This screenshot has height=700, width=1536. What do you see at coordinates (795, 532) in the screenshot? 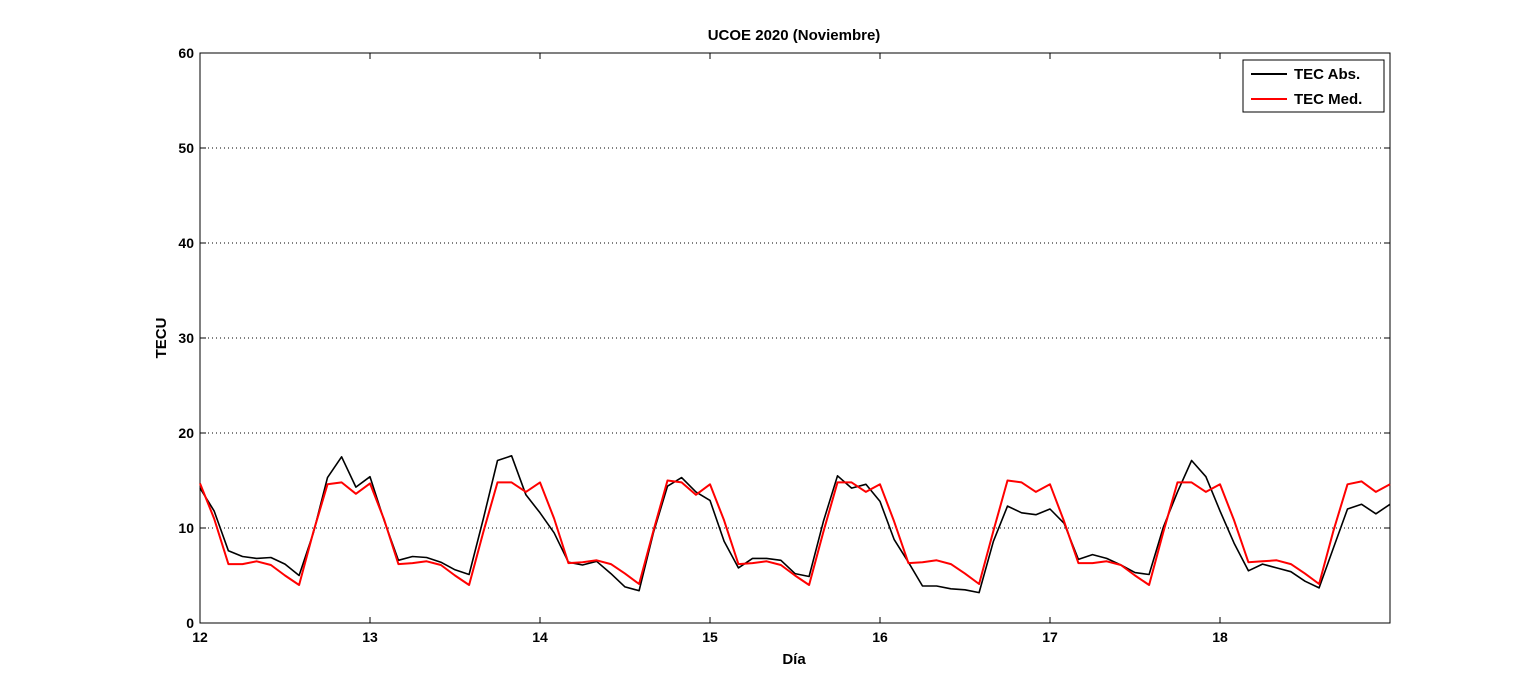
I see `series-line-tec-med` at bounding box center [795, 532].